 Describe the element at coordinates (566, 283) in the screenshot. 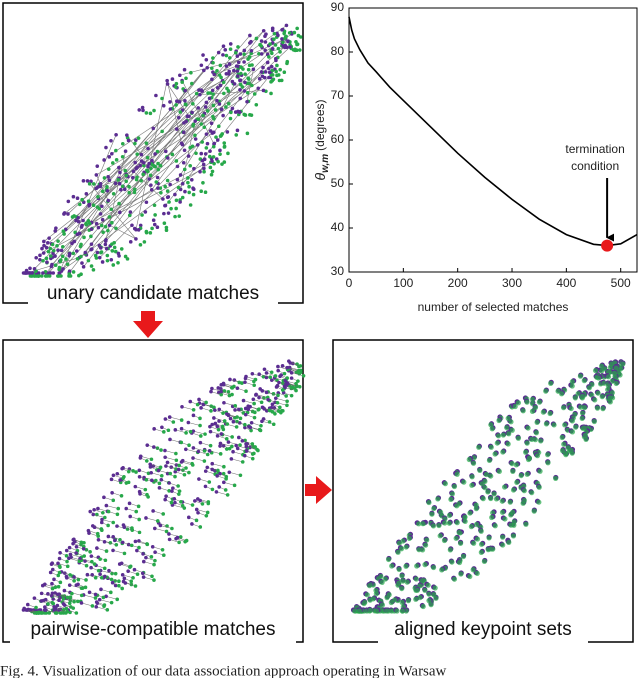

I see `x-tick-label: 400` at that location.